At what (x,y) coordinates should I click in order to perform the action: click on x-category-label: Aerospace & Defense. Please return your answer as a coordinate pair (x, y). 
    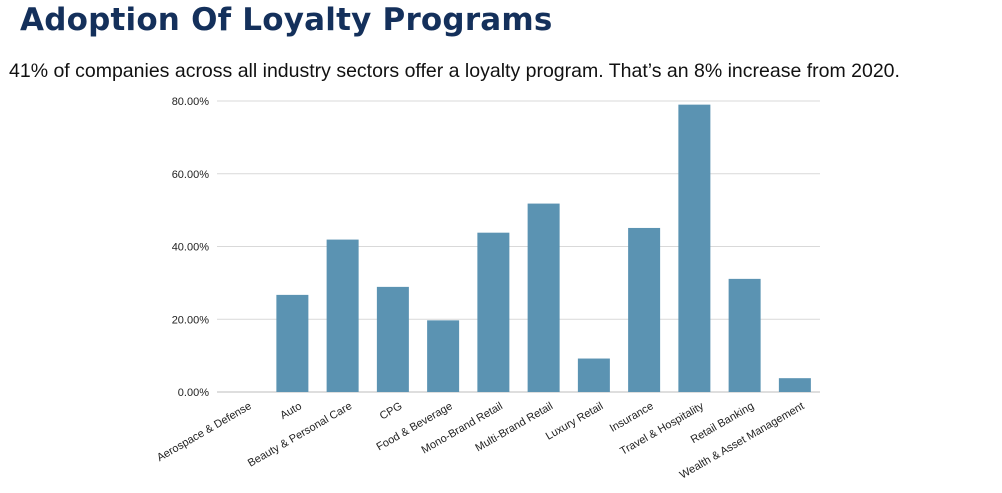
    Looking at the image, I should click on (204, 432).